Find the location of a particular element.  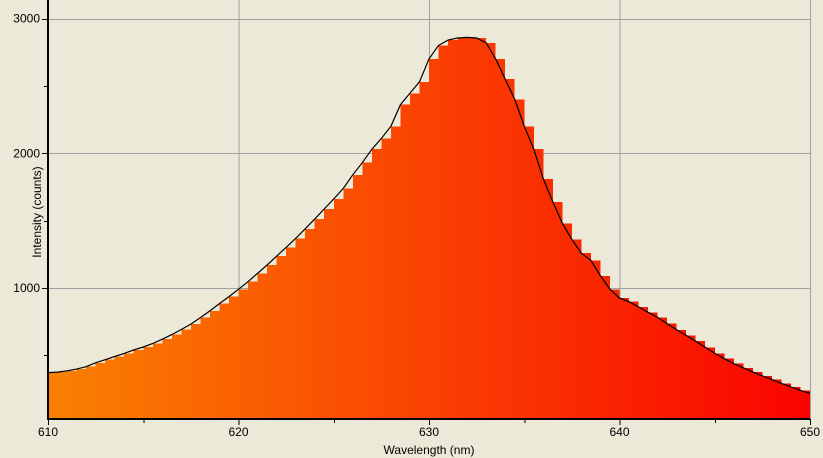

y-tick-label: 2000 is located at coordinates (26, 153).